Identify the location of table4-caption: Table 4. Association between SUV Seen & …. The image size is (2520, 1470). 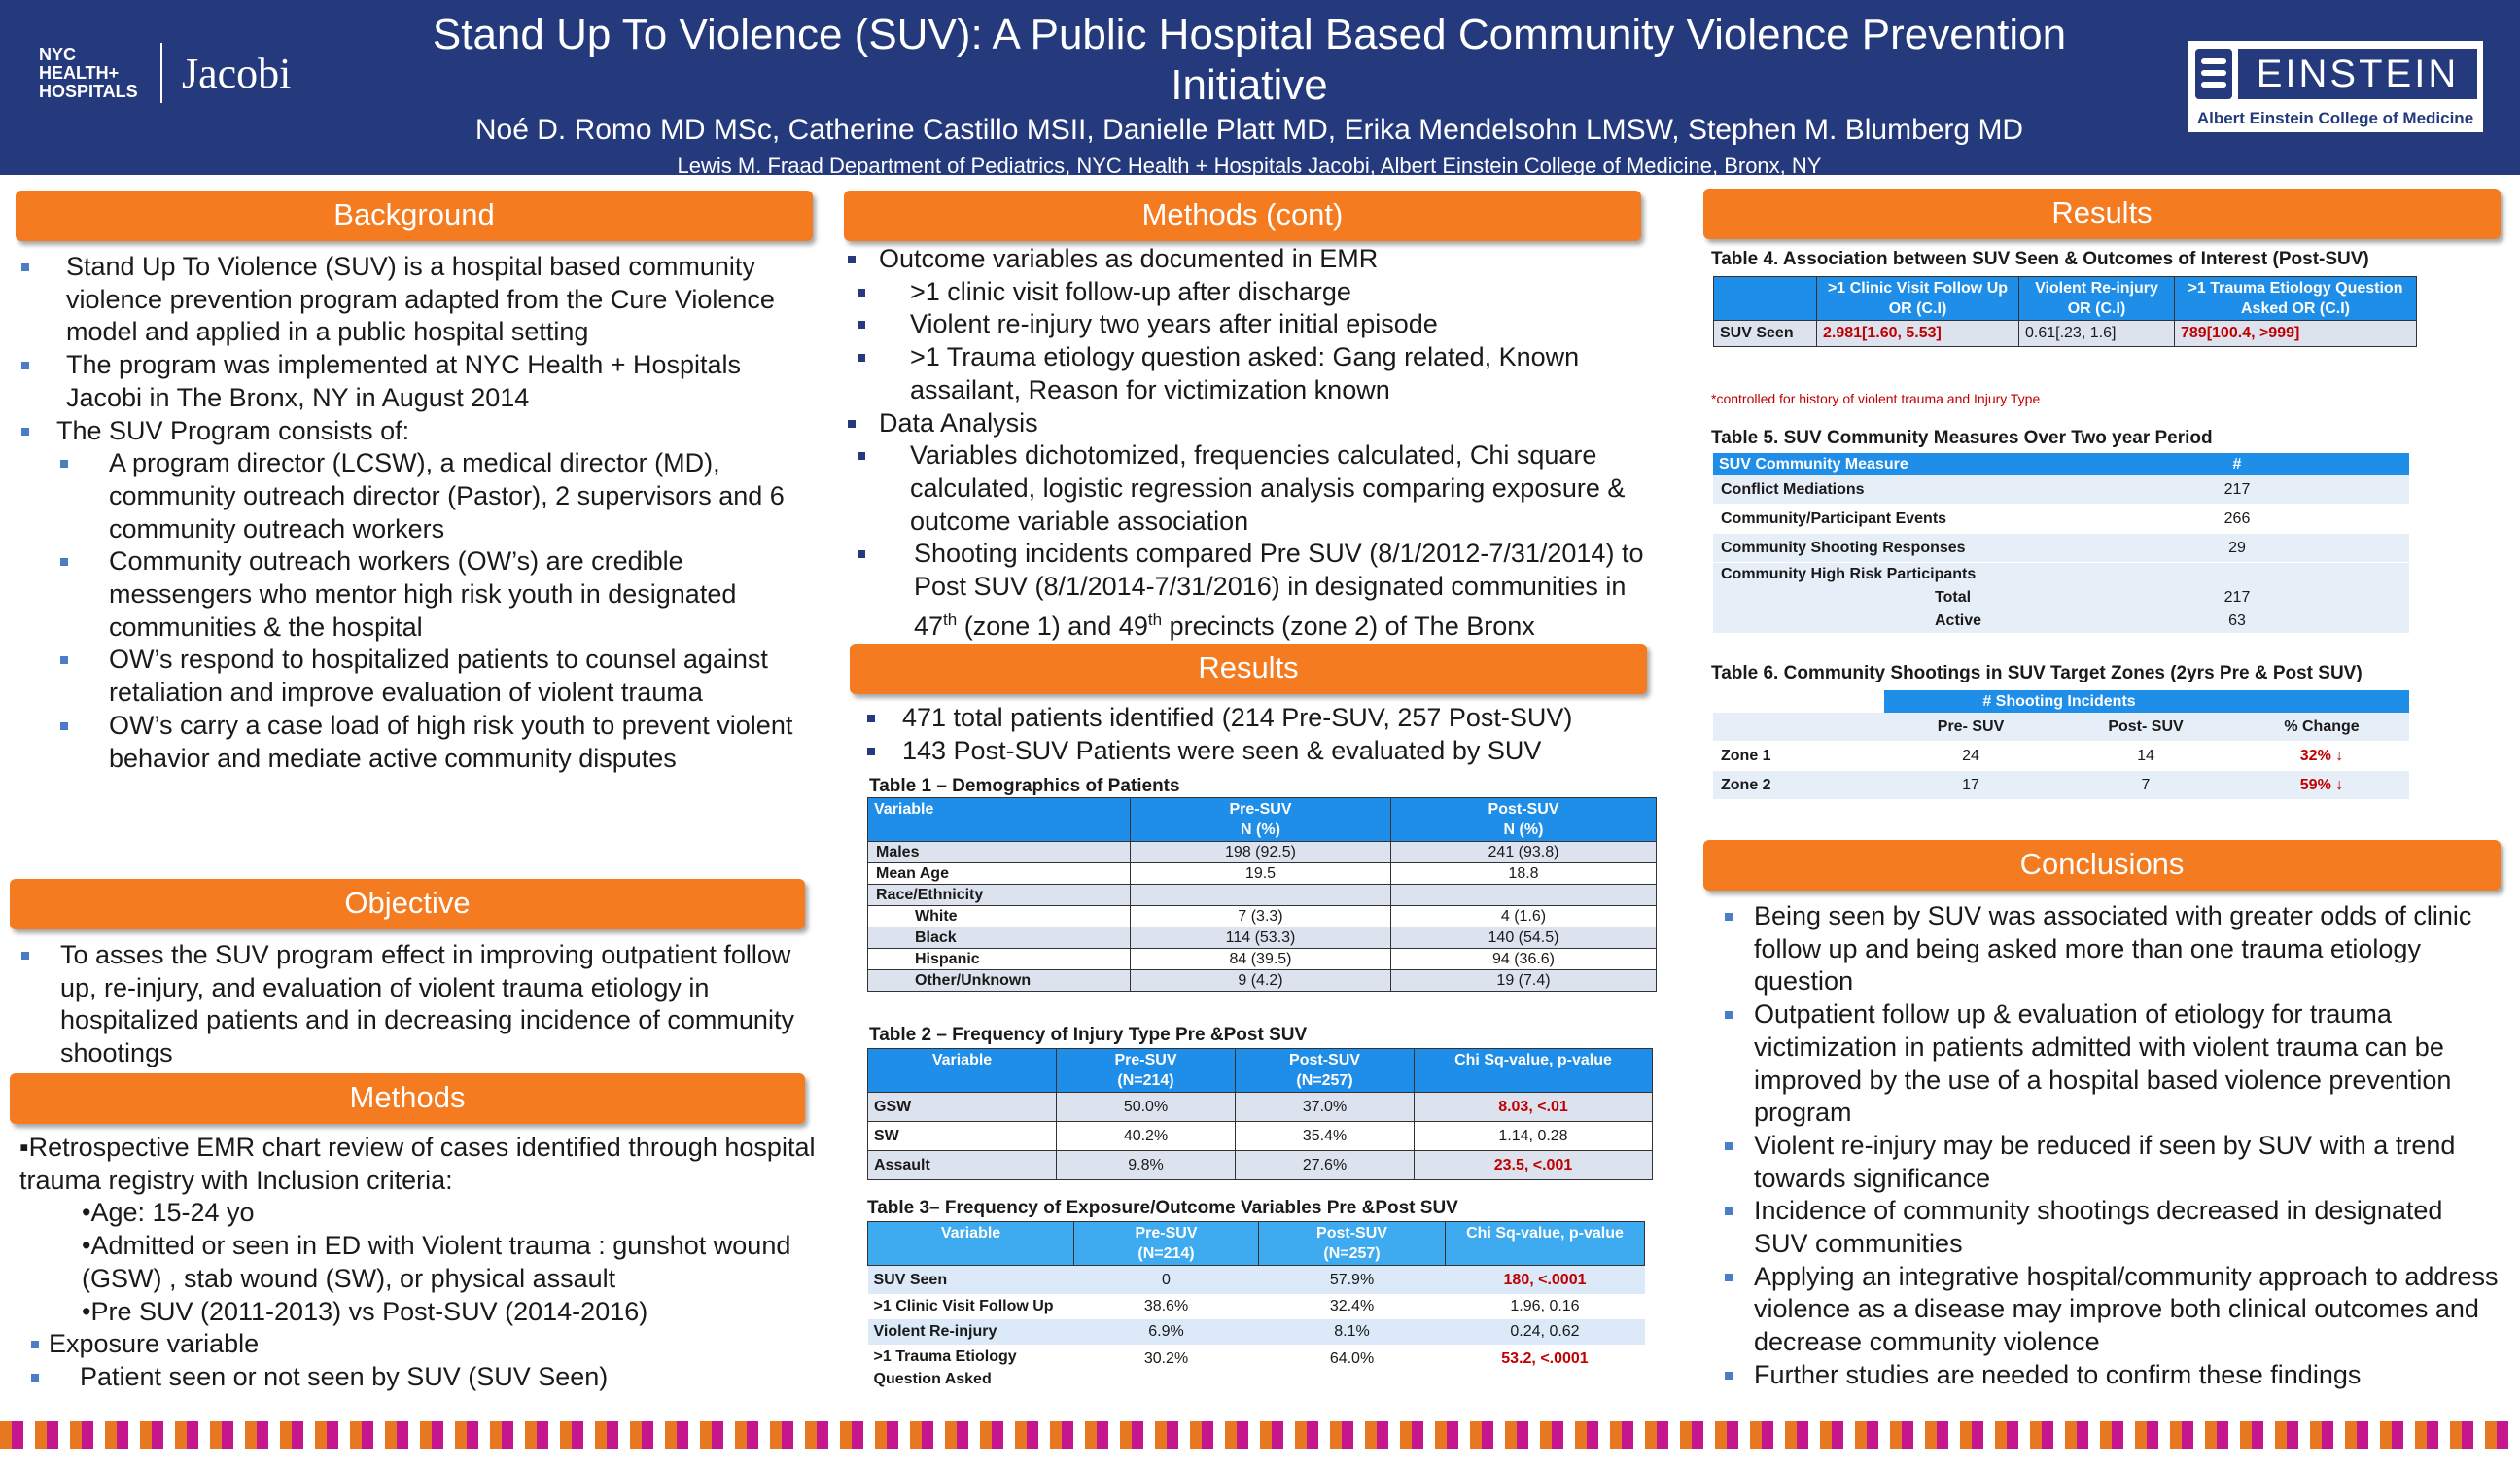
(2040, 259).